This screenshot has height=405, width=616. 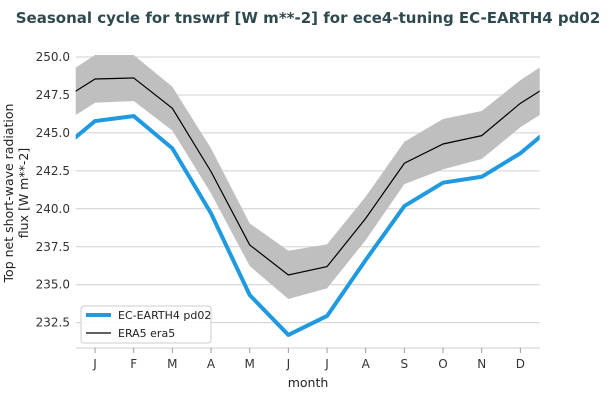 What do you see at coordinates (53, 190) in the screenshot?
I see `y-tick-labels: 232.5 235.0 237.5 240.0 242.5 245.0 247.5 250.0` at bounding box center [53, 190].